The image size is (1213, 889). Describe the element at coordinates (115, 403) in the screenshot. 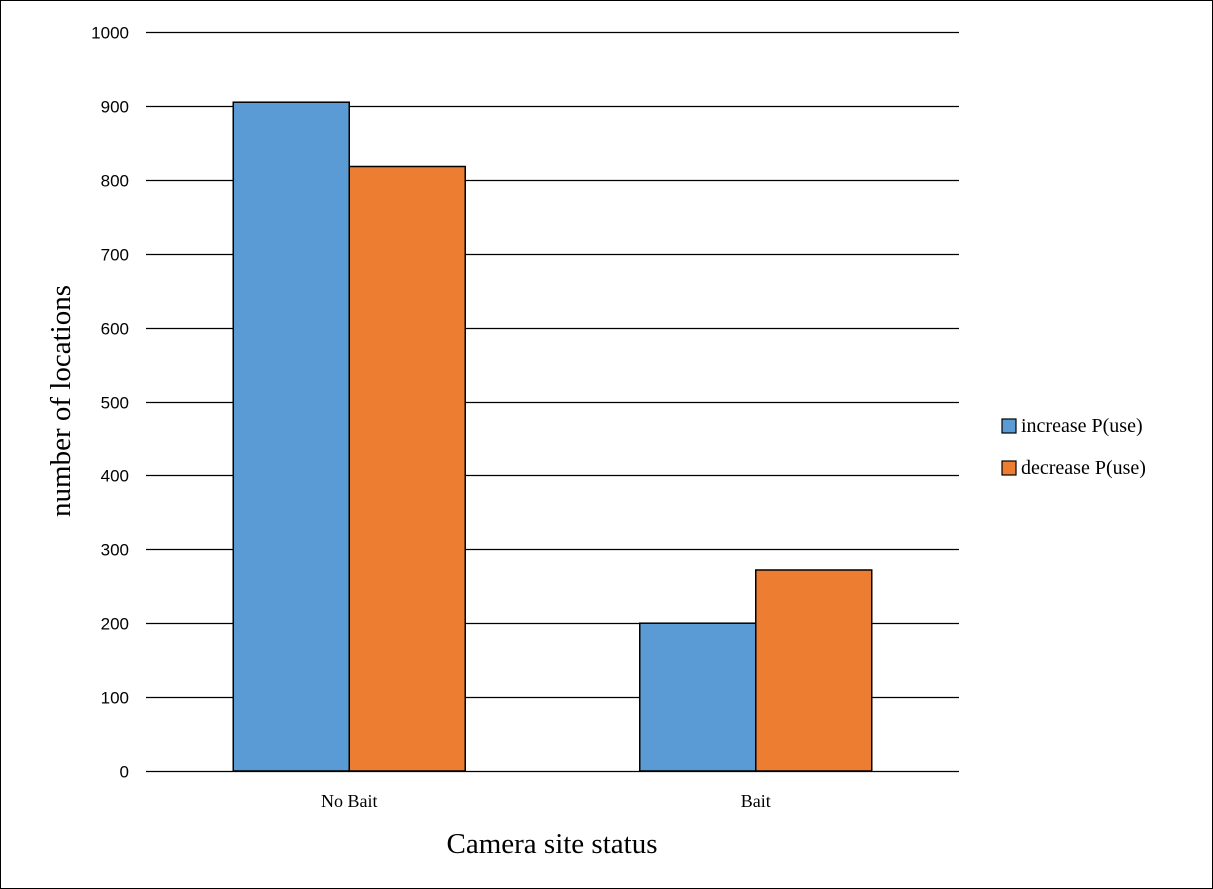

I see `y-tick-label: 500` at that location.